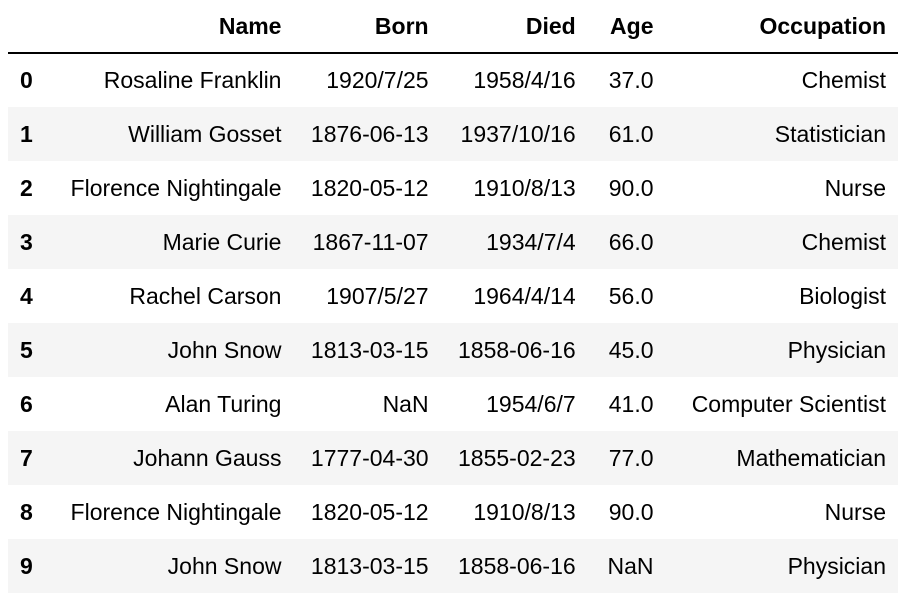  I want to click on cell-died: 1954/6/7, so click(531, 403).